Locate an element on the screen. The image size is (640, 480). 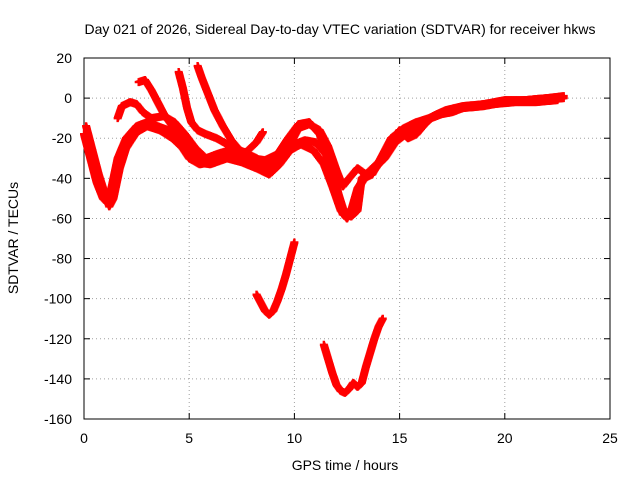
y-tick-label: -40 is located at coordinates (62, 178).